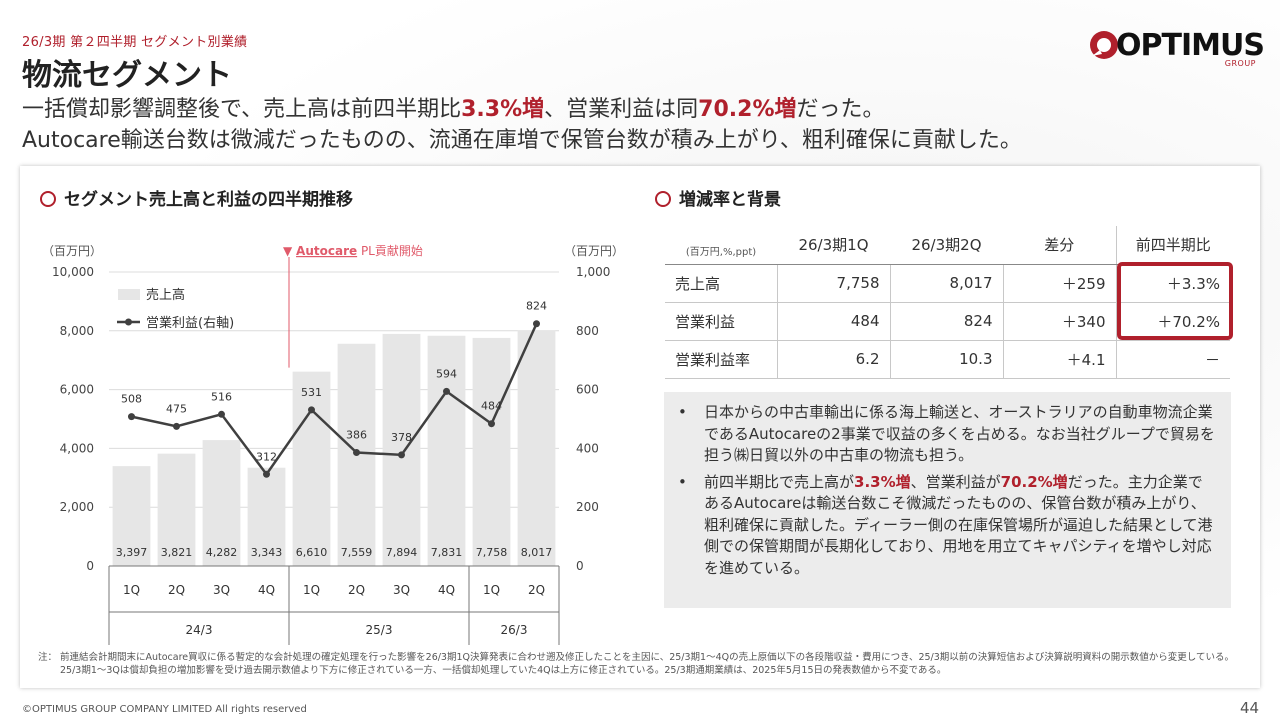 This screenshot has height=720, width=1280. I want to click on profit-value-label: 508, so click(131, 399).